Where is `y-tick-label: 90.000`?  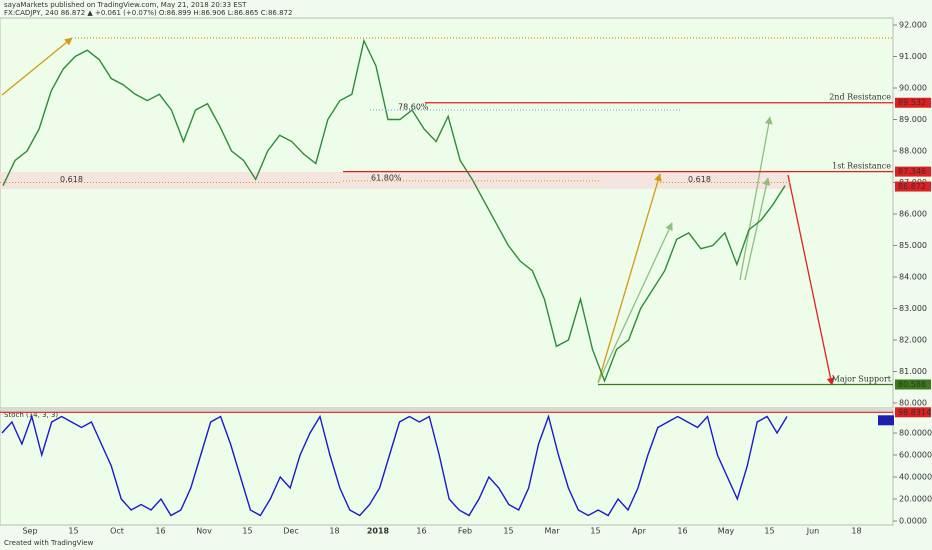 y-tick-label: 90.000 is located at coordinates (913, 88).